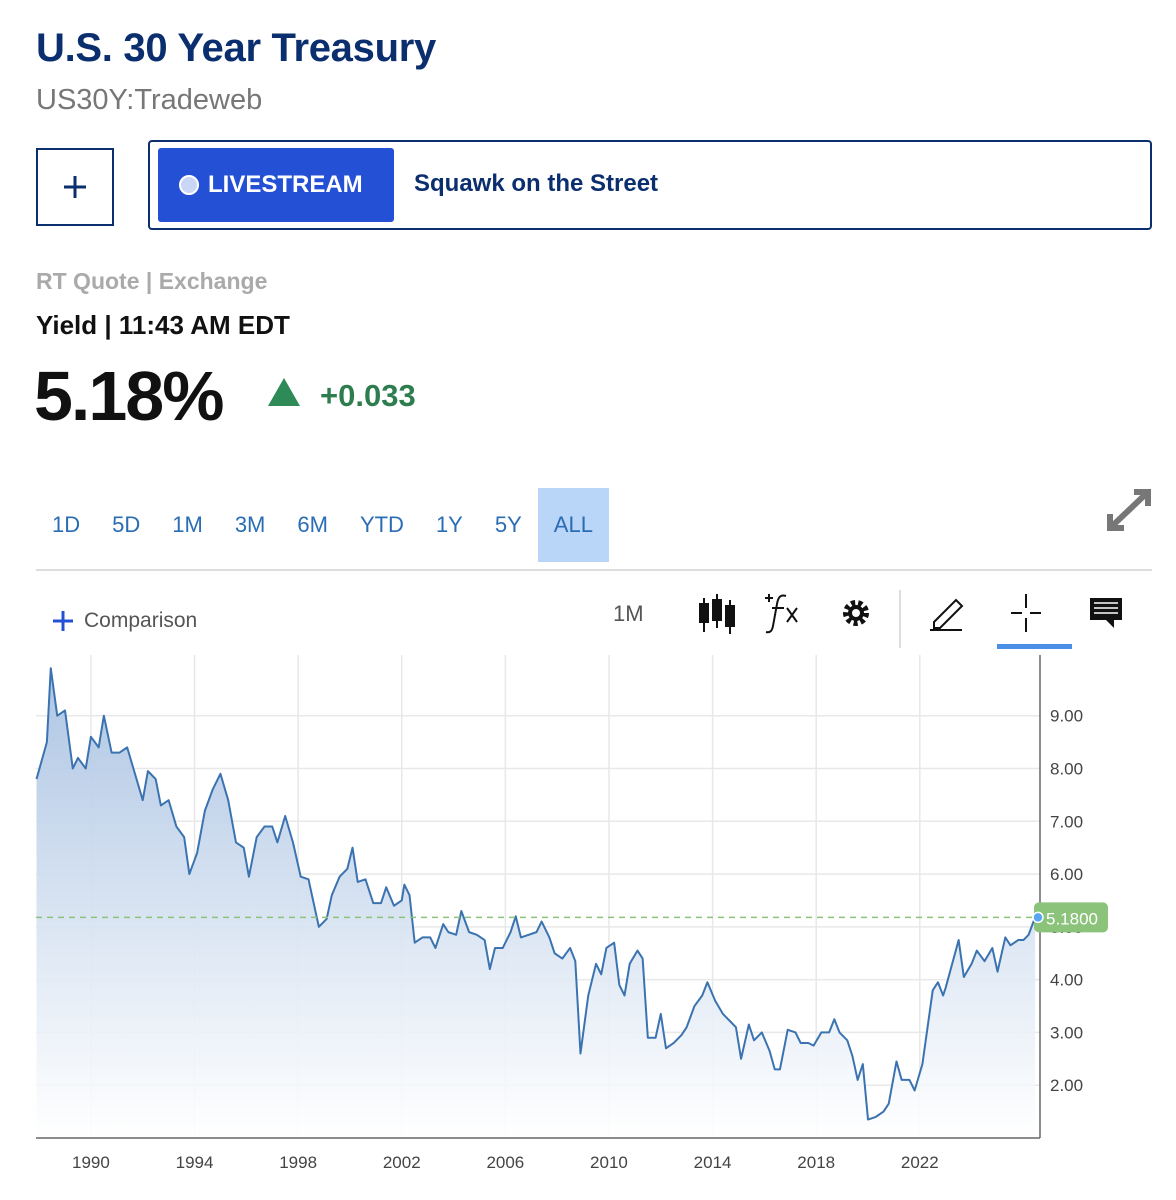  I want to click on last-value-label: 5.1800, so click(1072, 918).